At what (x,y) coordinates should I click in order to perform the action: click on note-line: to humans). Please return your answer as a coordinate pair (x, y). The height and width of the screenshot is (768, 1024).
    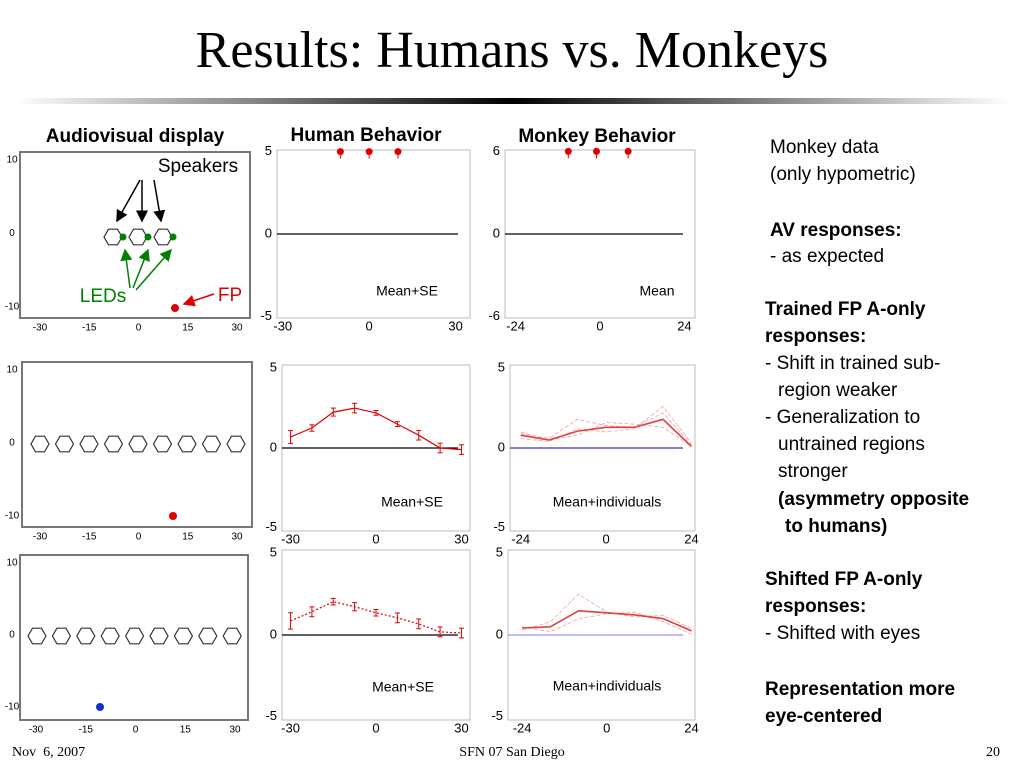
    Looking at the image, I should click on (836, 526).